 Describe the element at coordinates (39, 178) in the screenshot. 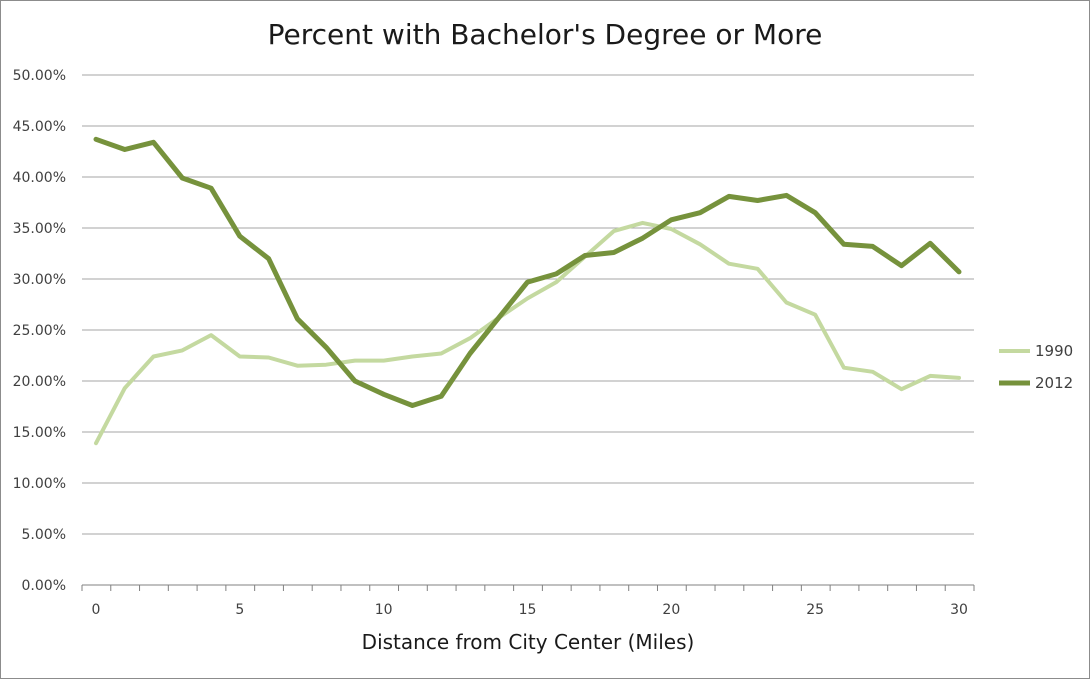

I see `y-tick-label: 40.00%` at that location.